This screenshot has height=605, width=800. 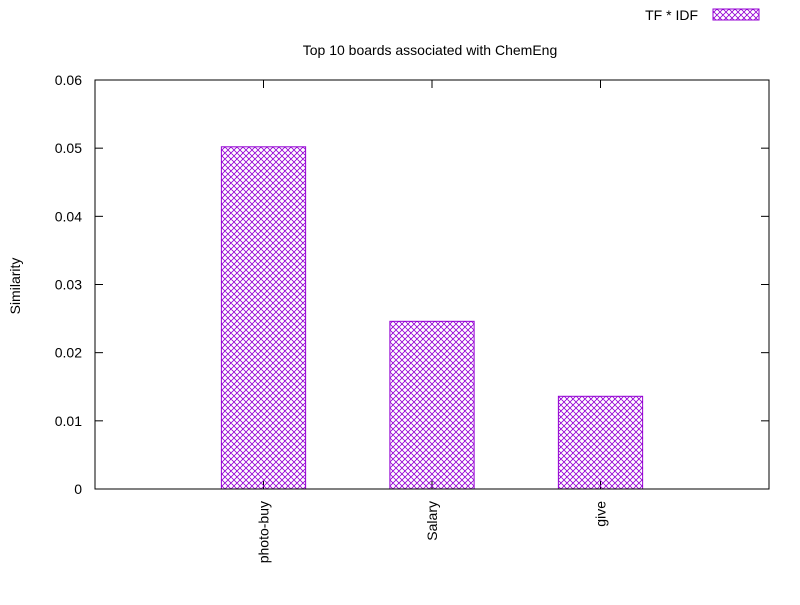 I want to click on y-tick-label: 0.05, so click(x=68, y=148).